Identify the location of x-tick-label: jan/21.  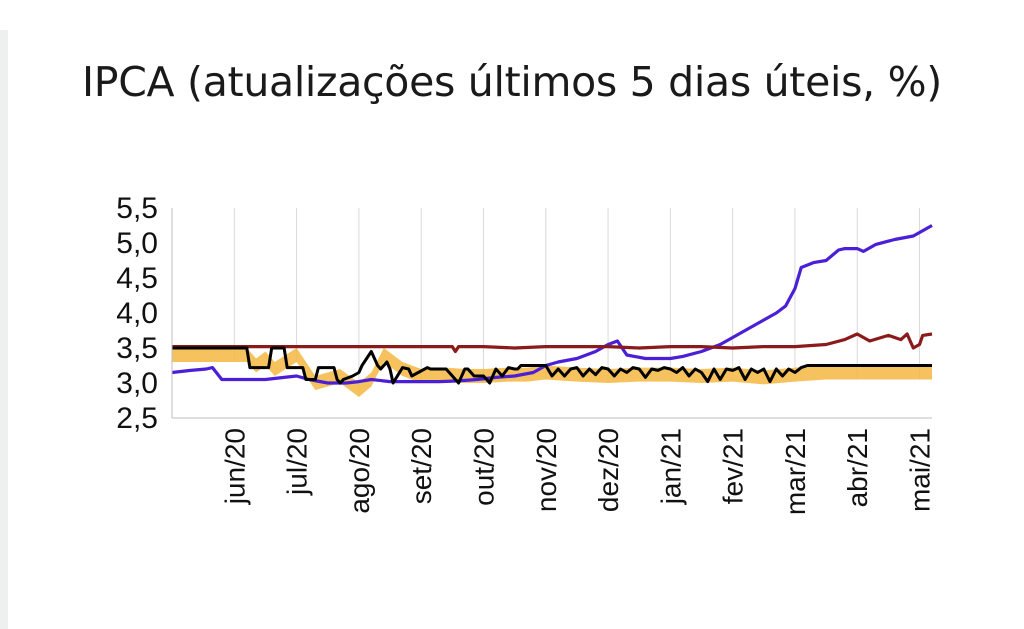
(670, 466).